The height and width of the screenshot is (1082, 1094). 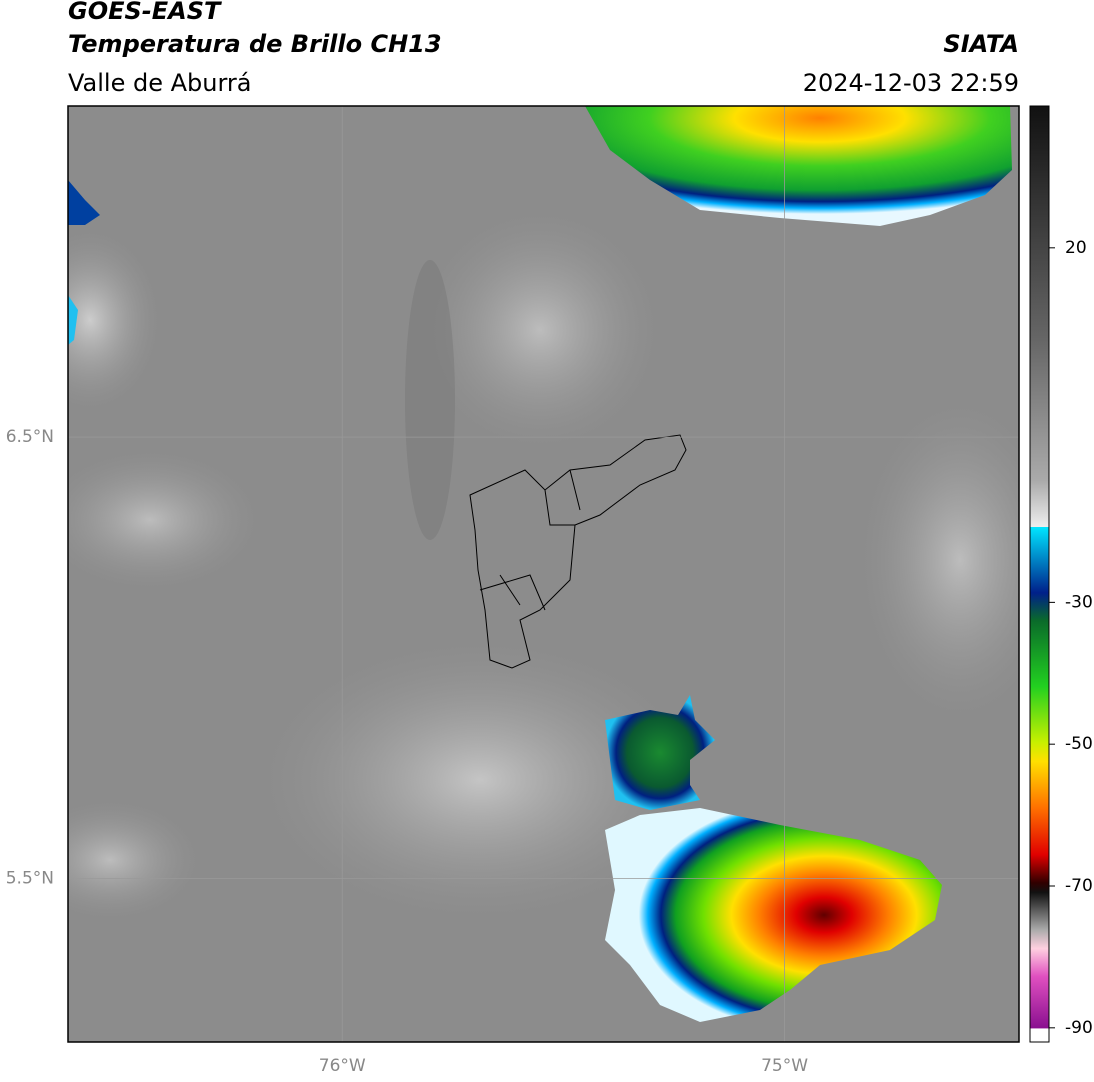 I want to click on lon-label: 75°W, so click(x=784, y=1066).